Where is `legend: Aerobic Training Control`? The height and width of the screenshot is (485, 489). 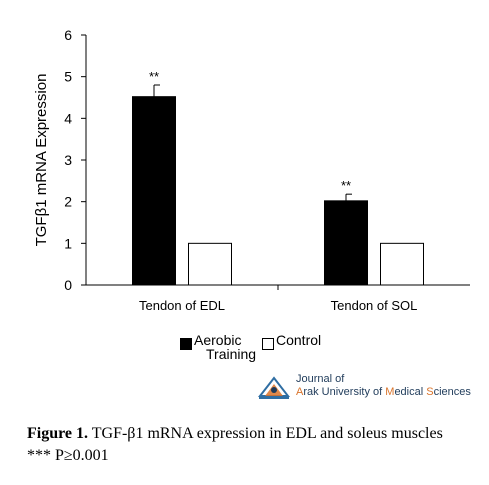 legend: Aerobic Training Control is located at coordinates (270, 350).